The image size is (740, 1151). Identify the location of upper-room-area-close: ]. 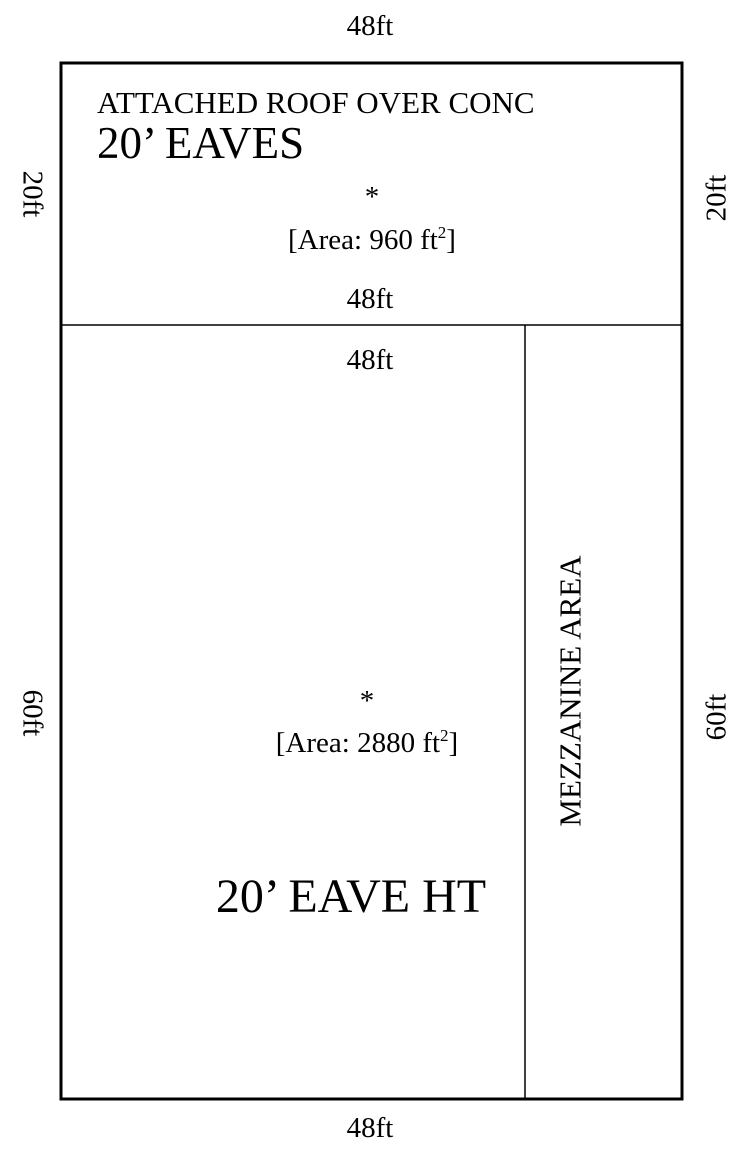
(451, 240).